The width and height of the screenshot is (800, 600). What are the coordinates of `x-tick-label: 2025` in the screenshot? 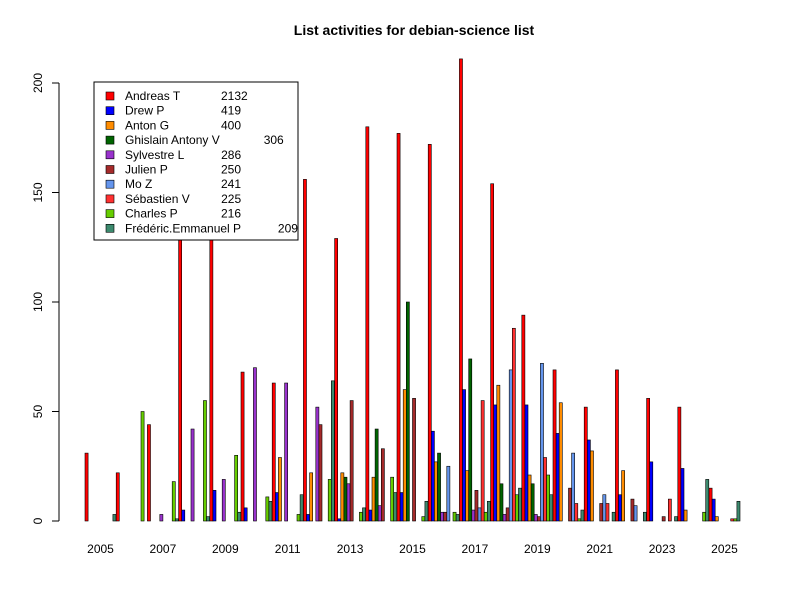 It's located at (724, 549).